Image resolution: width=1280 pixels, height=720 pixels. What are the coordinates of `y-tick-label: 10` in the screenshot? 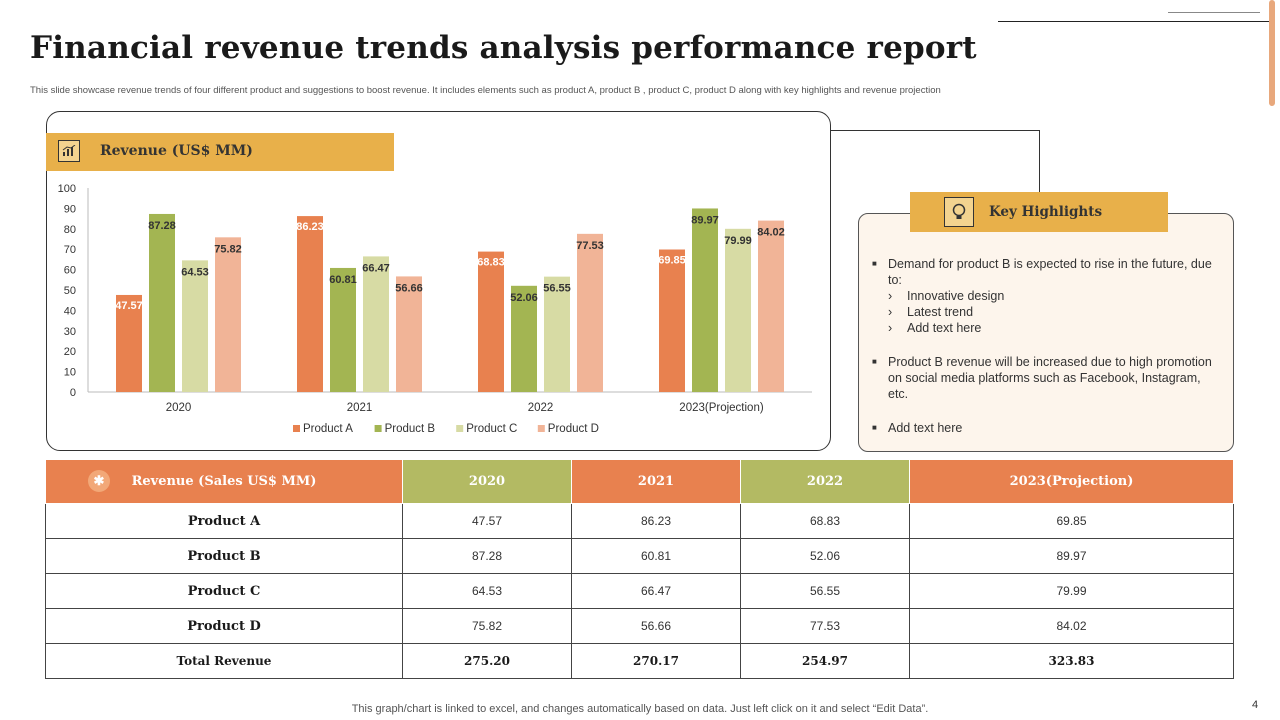 It's located at (70, 373).